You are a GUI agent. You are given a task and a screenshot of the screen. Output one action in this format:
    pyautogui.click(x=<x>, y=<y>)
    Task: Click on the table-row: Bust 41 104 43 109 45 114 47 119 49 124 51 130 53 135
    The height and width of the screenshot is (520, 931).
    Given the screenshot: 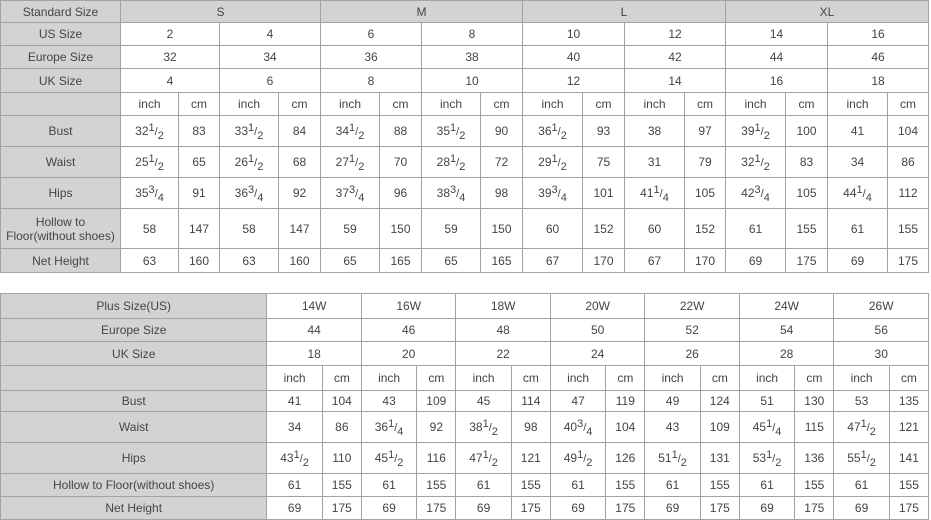 What is the action you would take?
    pyautogui.click(x=465, y=401)
    